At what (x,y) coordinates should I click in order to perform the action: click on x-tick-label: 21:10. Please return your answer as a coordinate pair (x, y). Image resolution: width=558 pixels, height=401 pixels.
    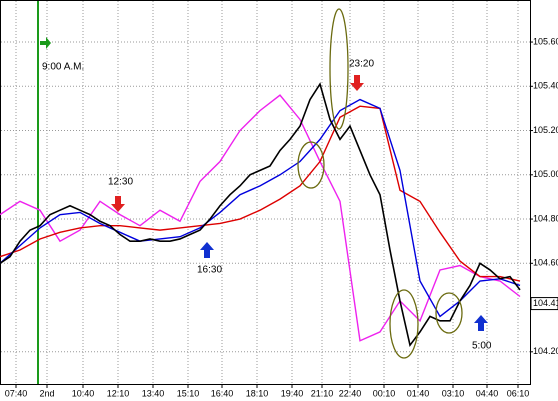
    Looking at the image, I should click on (322, 393).